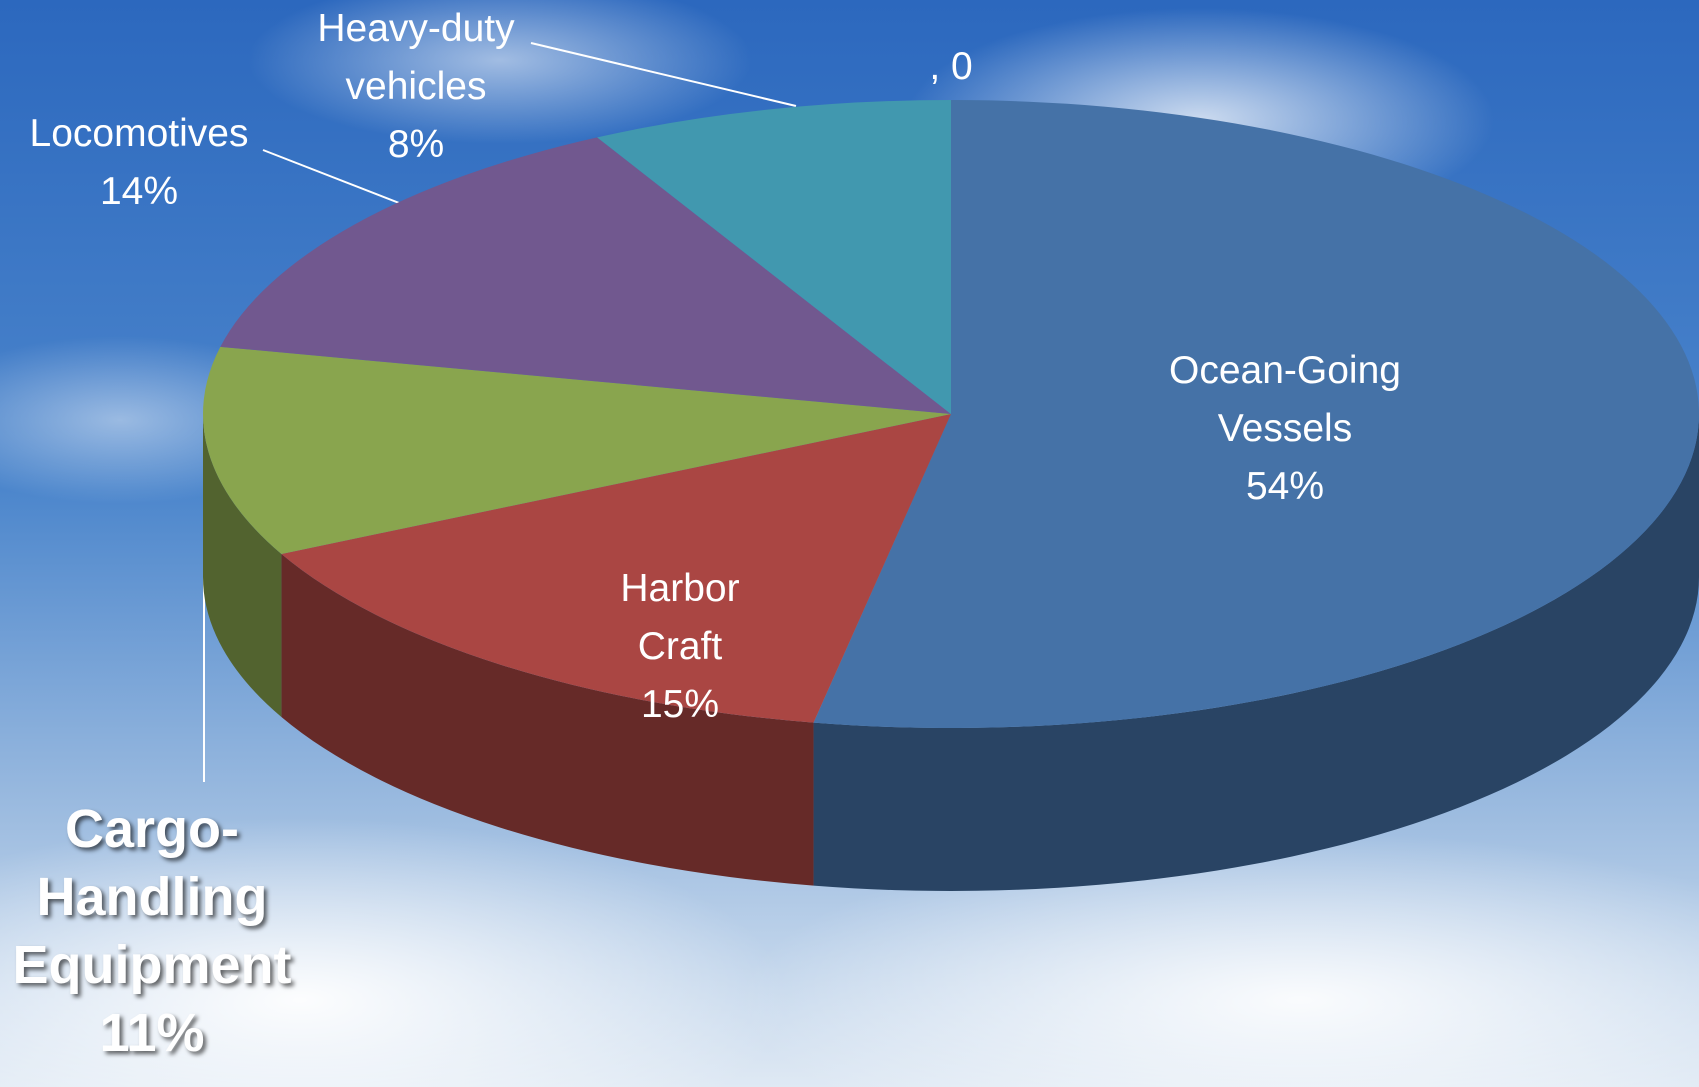 Image resolution: width=1699 pixels, height=1087 pixels. I want to click on label-value: 11%, so click(152, 1033).